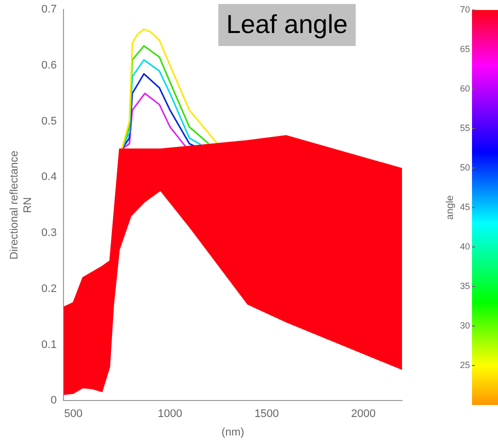 This screenshot has width=498, height=443. I want to click on y-tick-label: 0.3, so click(49, 233).